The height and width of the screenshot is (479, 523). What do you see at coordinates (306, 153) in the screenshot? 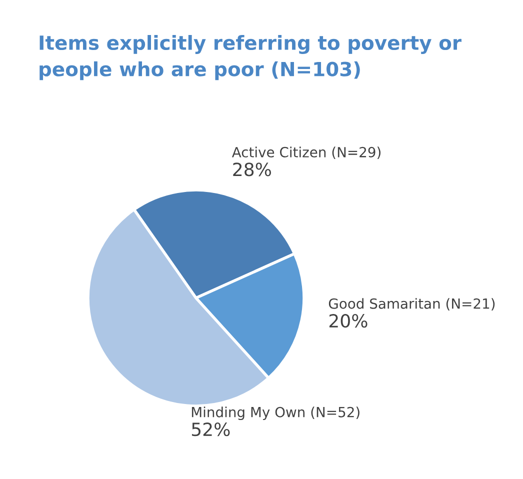
I see `slice-label: Active Citizen (N=29)` at bounding box center [306, 153].